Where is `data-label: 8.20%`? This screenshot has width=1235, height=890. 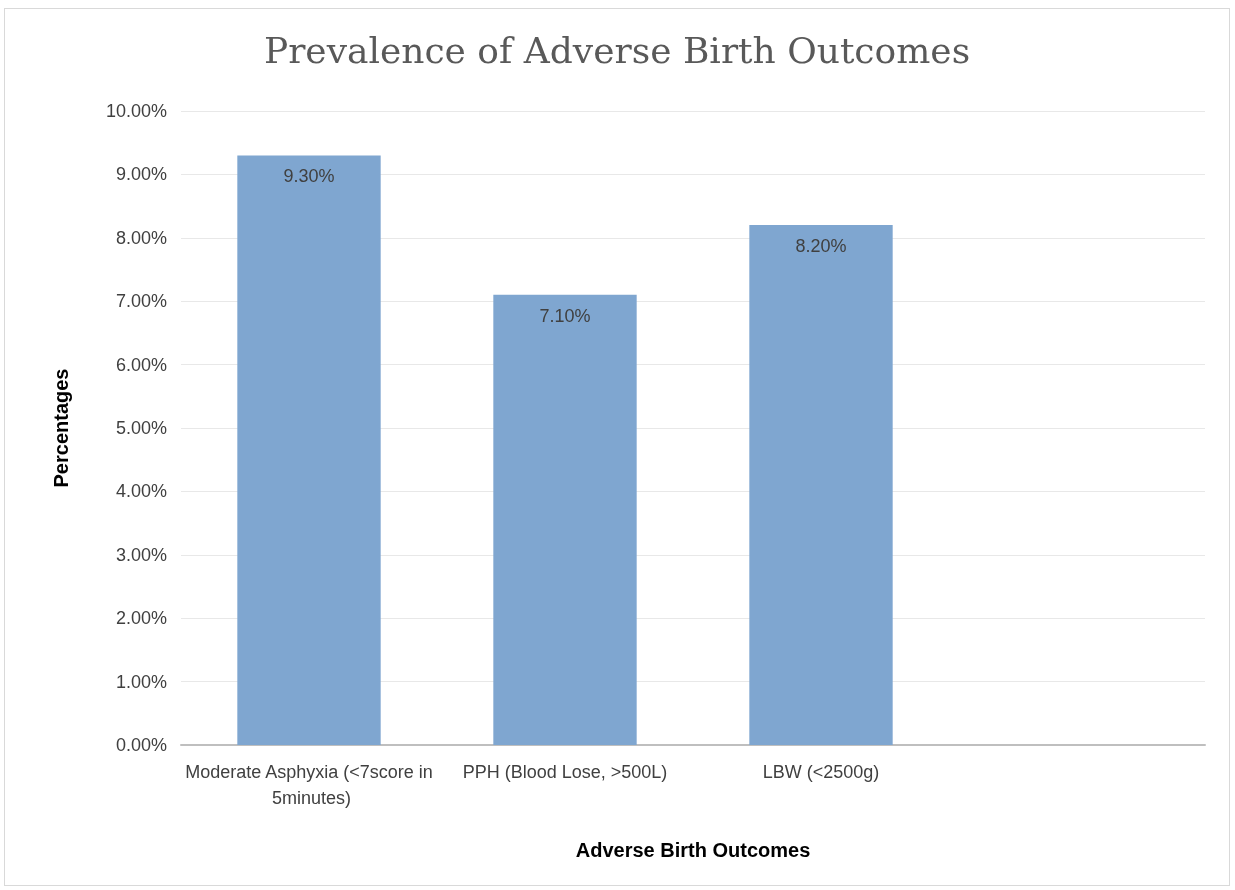 data-label: 8.20% is located at coordinates (821, 246).